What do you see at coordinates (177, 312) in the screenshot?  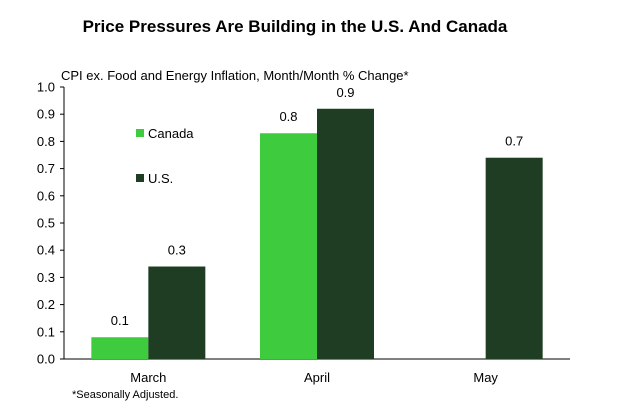 I see `bar-us-march` at bounding box center [177, 312].